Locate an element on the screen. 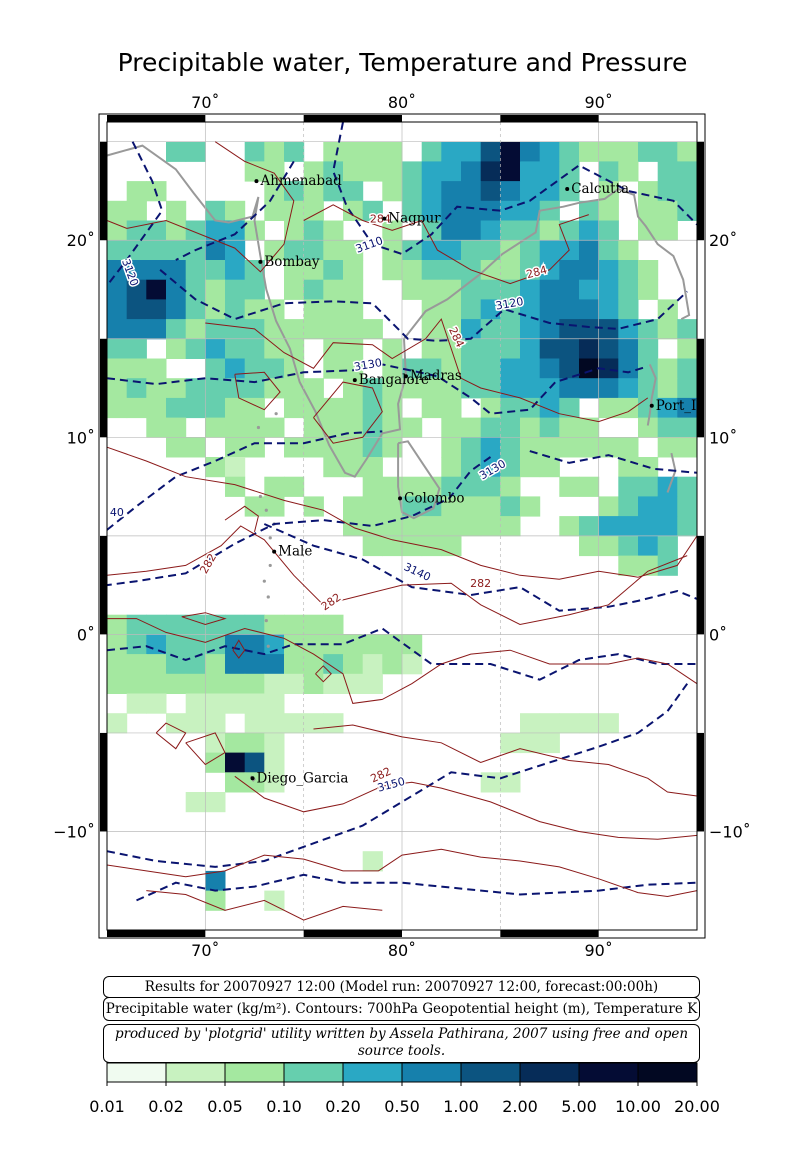  colorbar-label: 10.00 is located at coordinates (638, 1106).